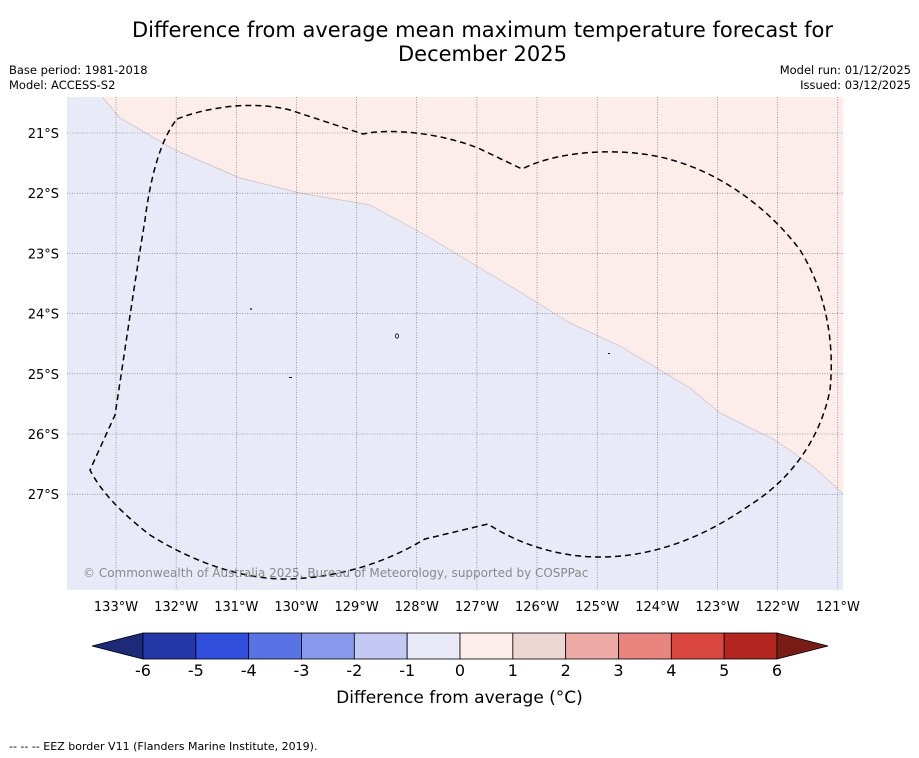  What do you see at coordinates (249, 670) in the screenshot?
I see `colorbar-tick-label: -4` at bounding box center [249, 670].